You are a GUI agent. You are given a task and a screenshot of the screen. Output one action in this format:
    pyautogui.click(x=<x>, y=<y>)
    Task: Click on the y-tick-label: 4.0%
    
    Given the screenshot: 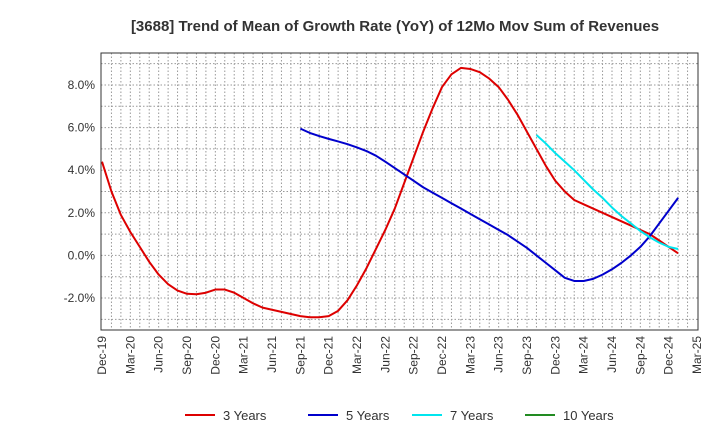 What is the action you would take?
    pyautogui.click(x=82, y=170)
    